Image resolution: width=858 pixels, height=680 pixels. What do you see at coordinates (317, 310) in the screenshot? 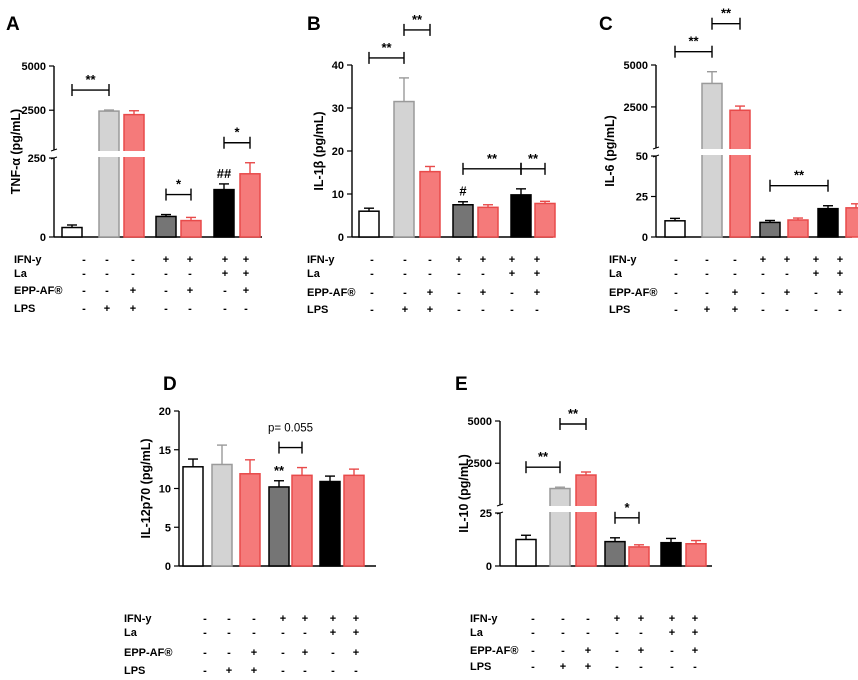
I see `panel-b-condition-label: LPS` at bounding box center [317, 310].